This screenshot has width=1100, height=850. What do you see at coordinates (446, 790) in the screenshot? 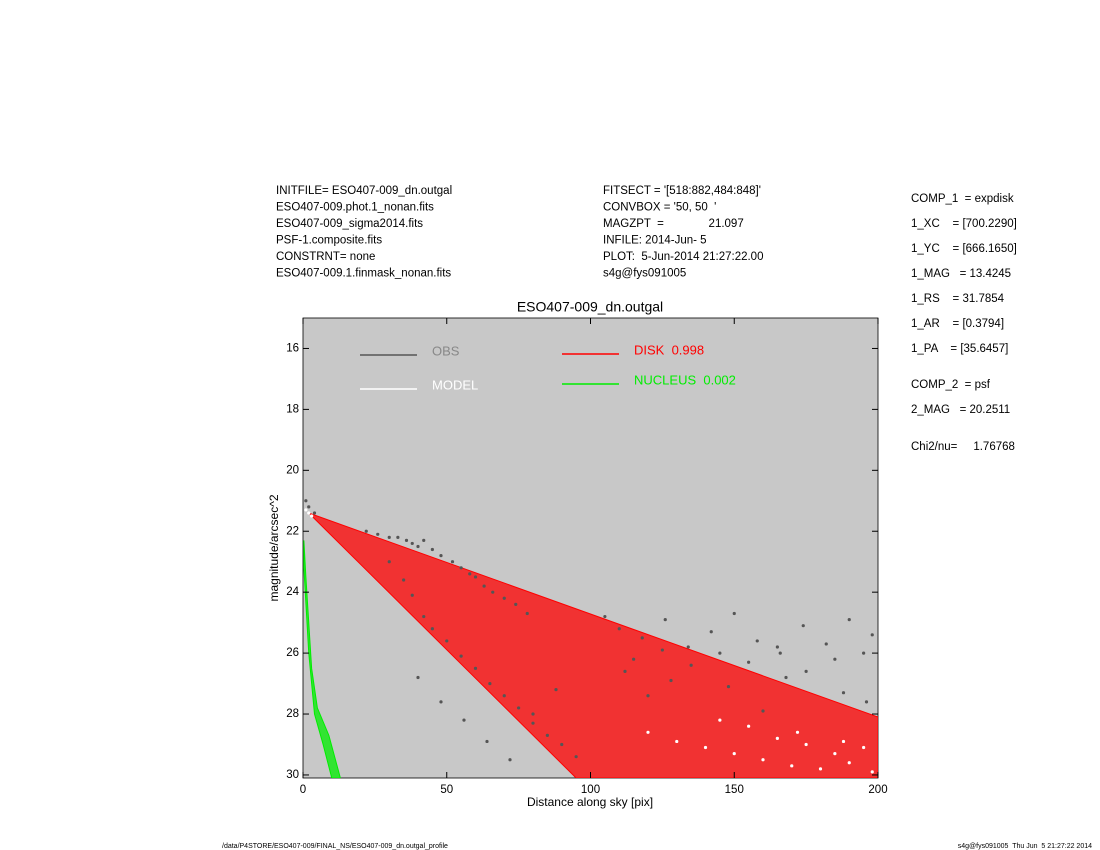
I see `x-tick-label: 50` at bounding box center [446, 790].